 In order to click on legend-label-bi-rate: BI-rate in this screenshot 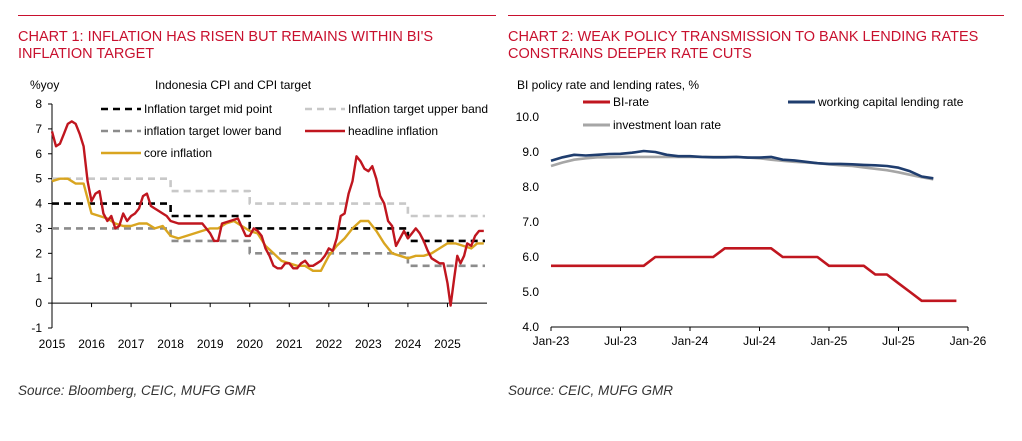, I will do `click(631, 102)`.